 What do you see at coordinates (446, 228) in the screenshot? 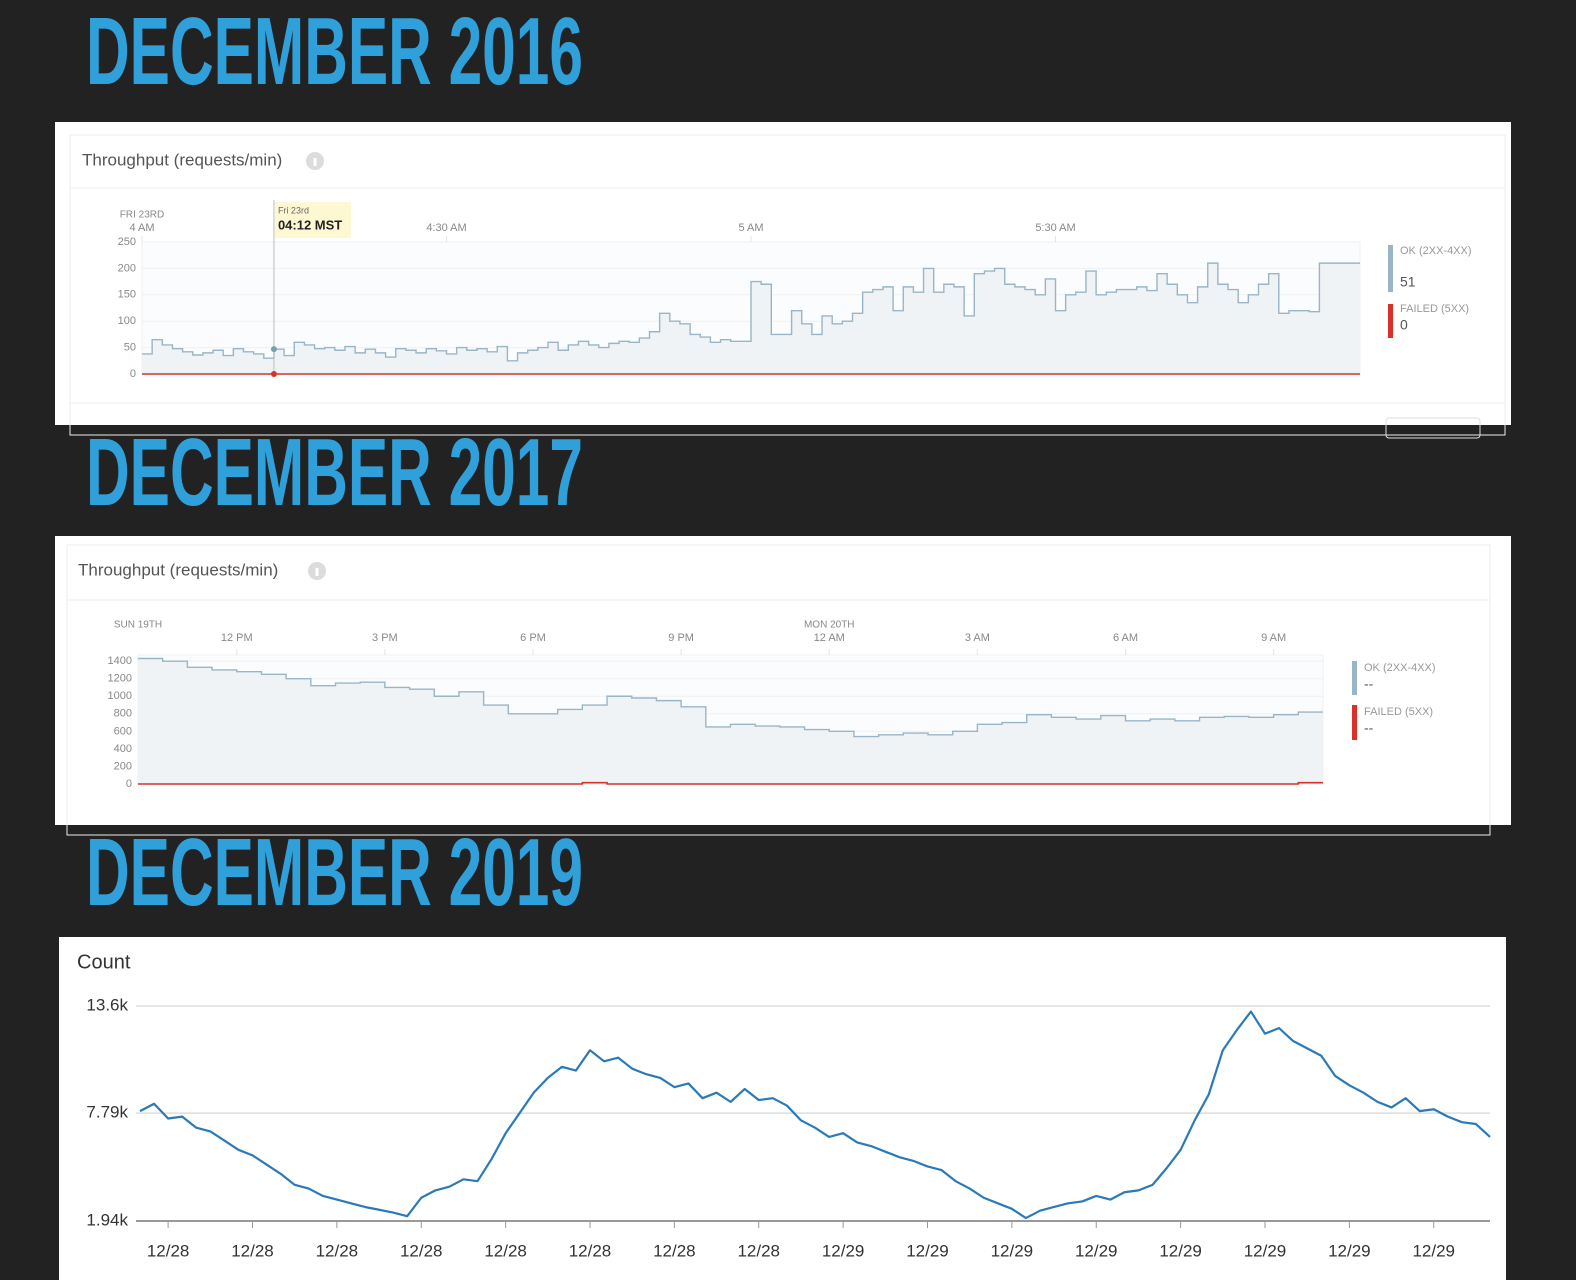
I see `x-tick-label: 4:30 AM` at bounding box center [446, 228].